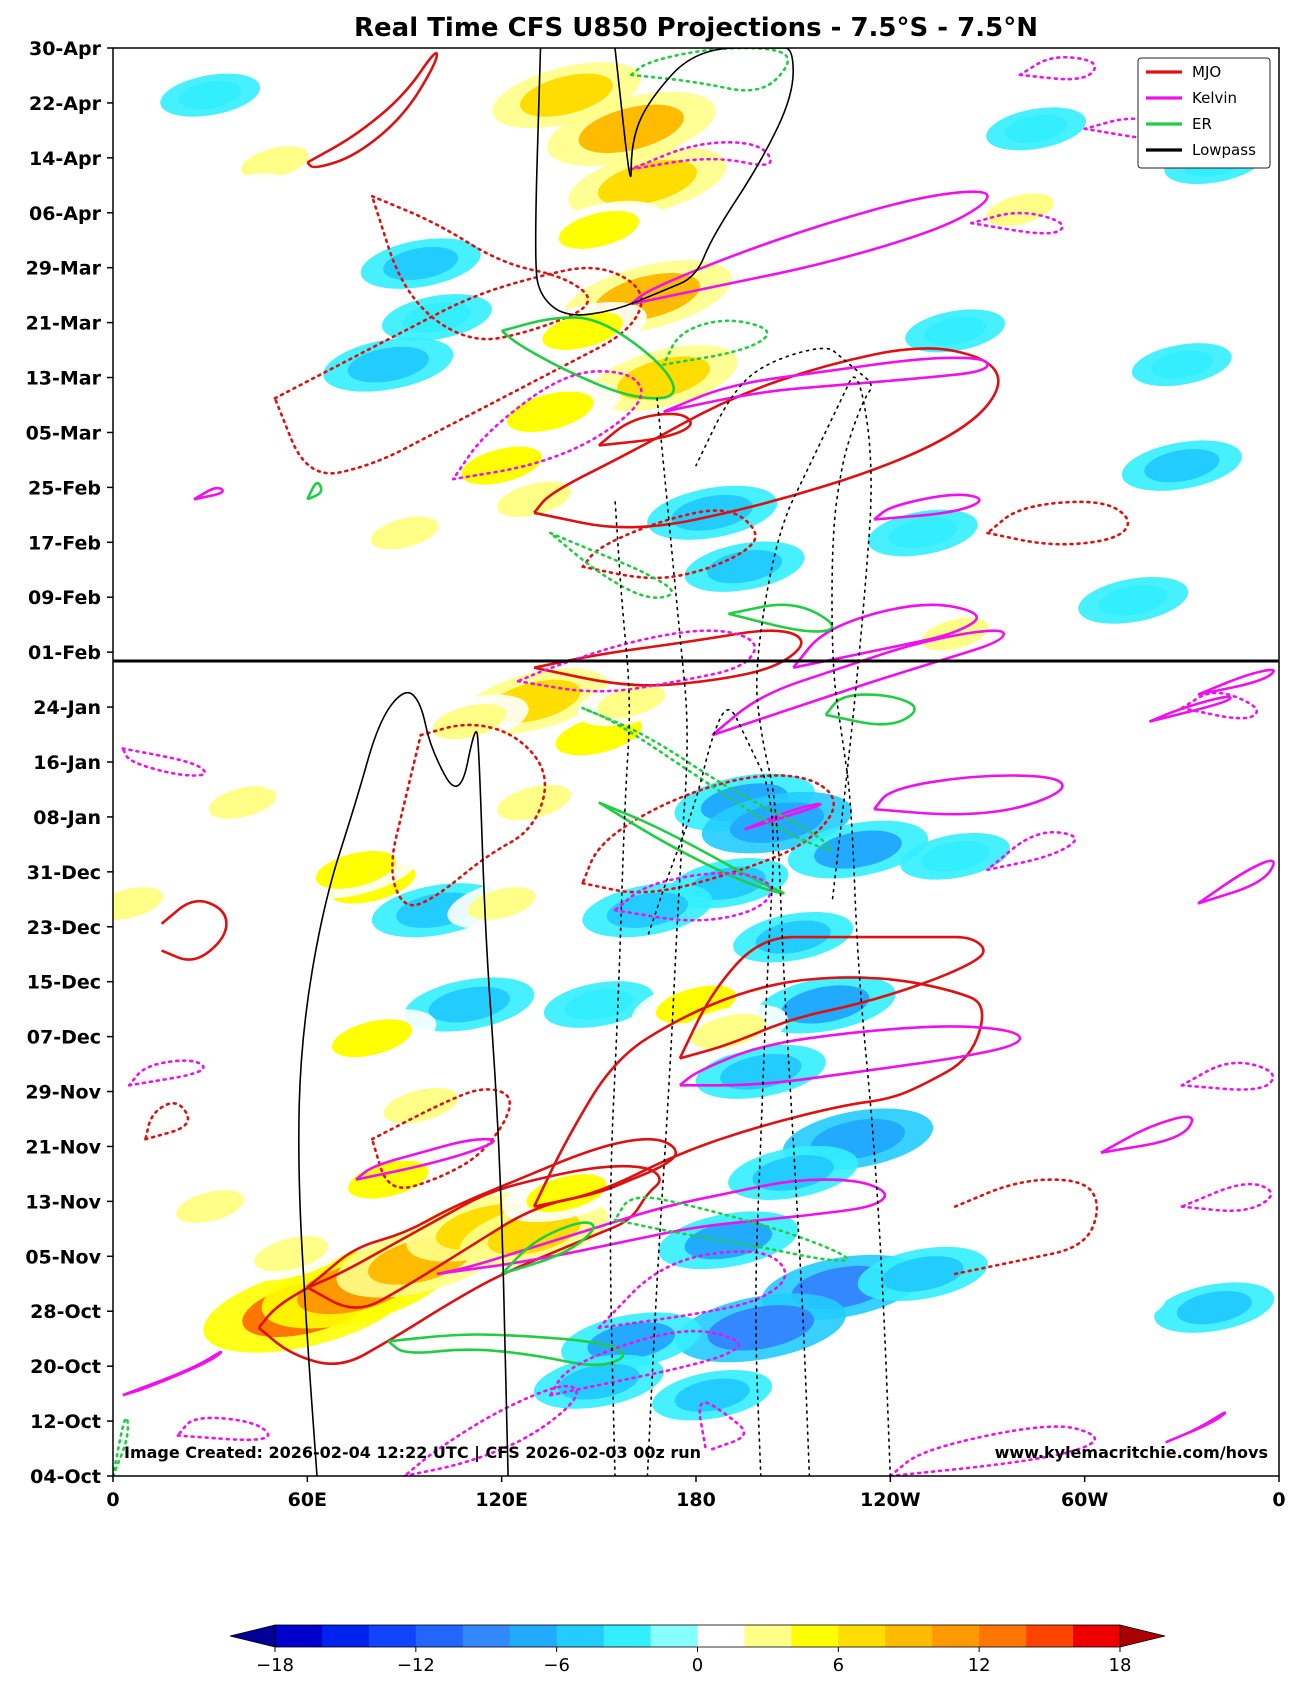 The image size is (1297, 1692). Describe the element at coordinates (1206, 72) in the screenshot. I see `legend-label: MJO` at that location.